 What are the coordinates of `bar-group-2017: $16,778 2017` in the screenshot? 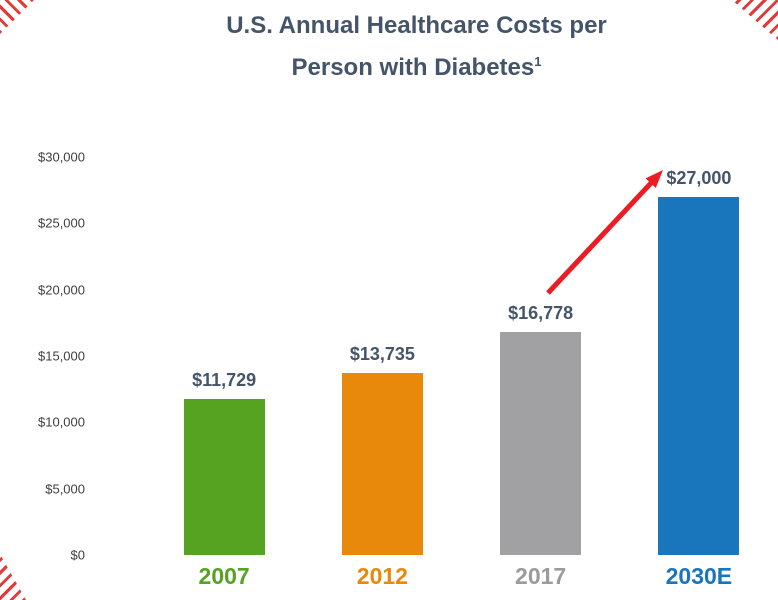 It's located at (541, 373).